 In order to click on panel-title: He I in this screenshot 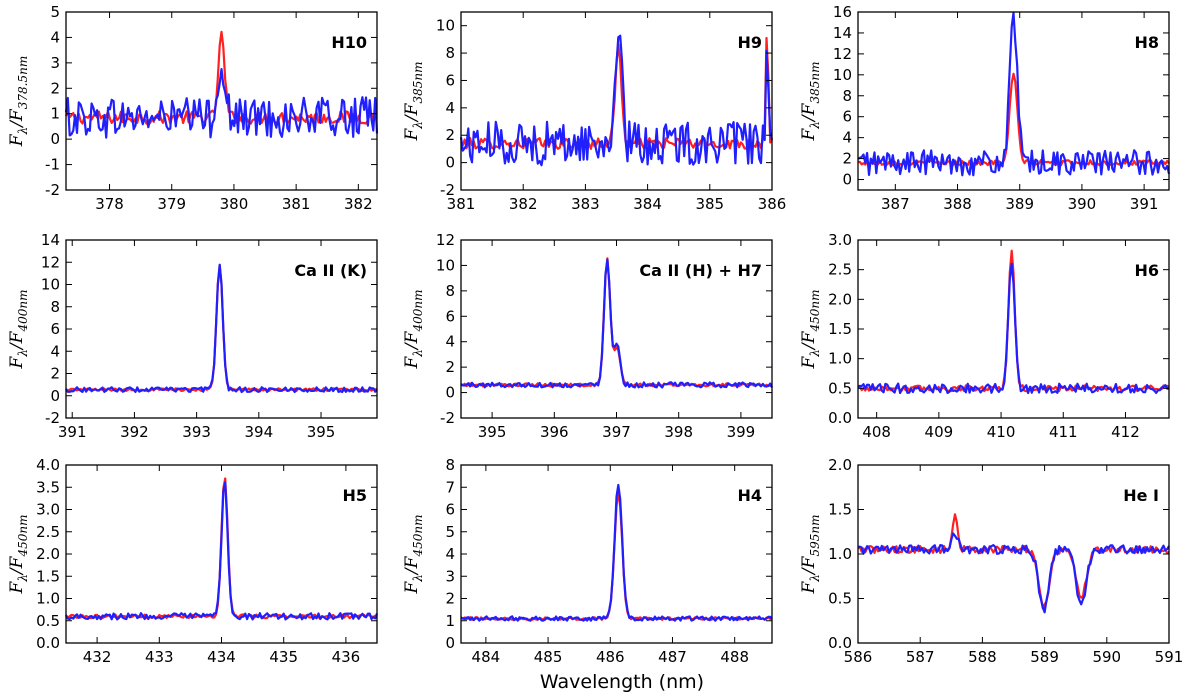, I will do `click(1141, 495)`.